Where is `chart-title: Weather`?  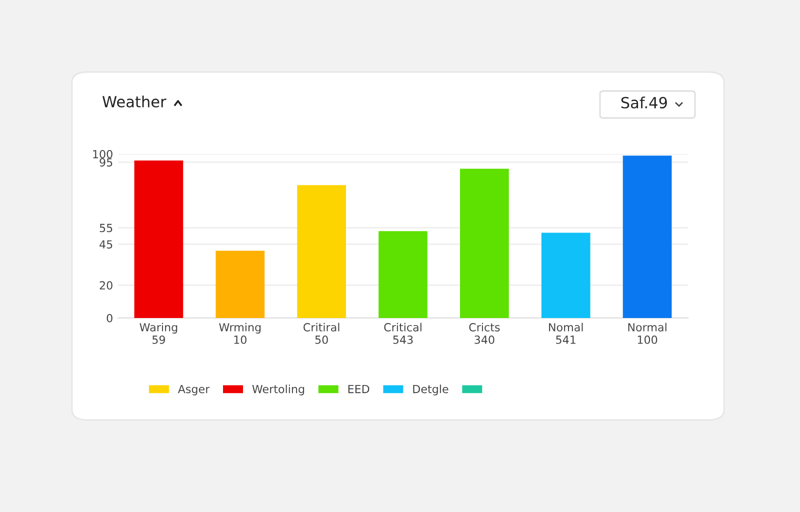
chart-title: Weather is located at coordinates (134, 102).